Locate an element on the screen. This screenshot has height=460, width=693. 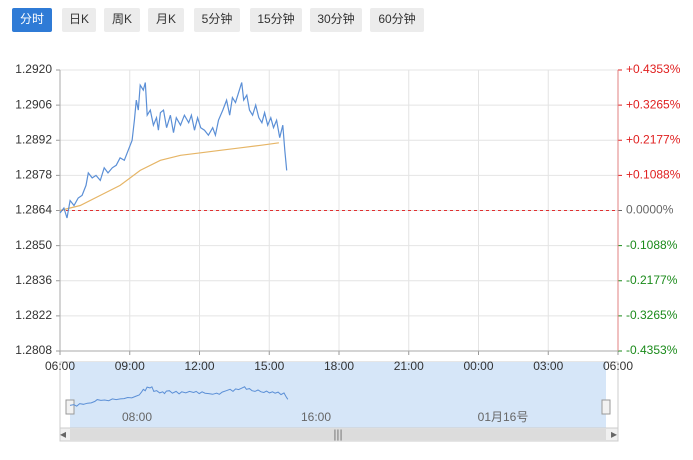
tab-label: 日K is located at coordinates (79, 19).